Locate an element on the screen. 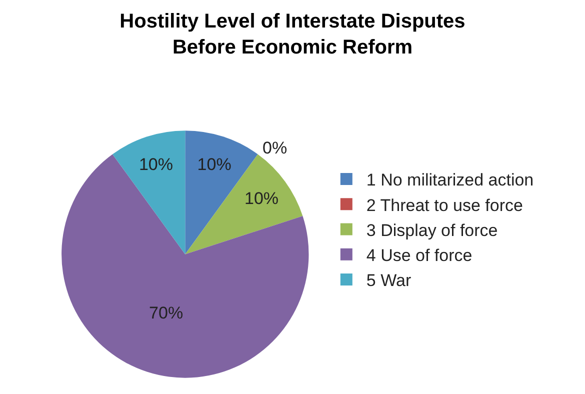 Image resolution: width=585 pixels, height=394 pixels. chart-title: Hostility Level of Interstate Disputes Before Economic Reform is located at coordinates (293, 34).